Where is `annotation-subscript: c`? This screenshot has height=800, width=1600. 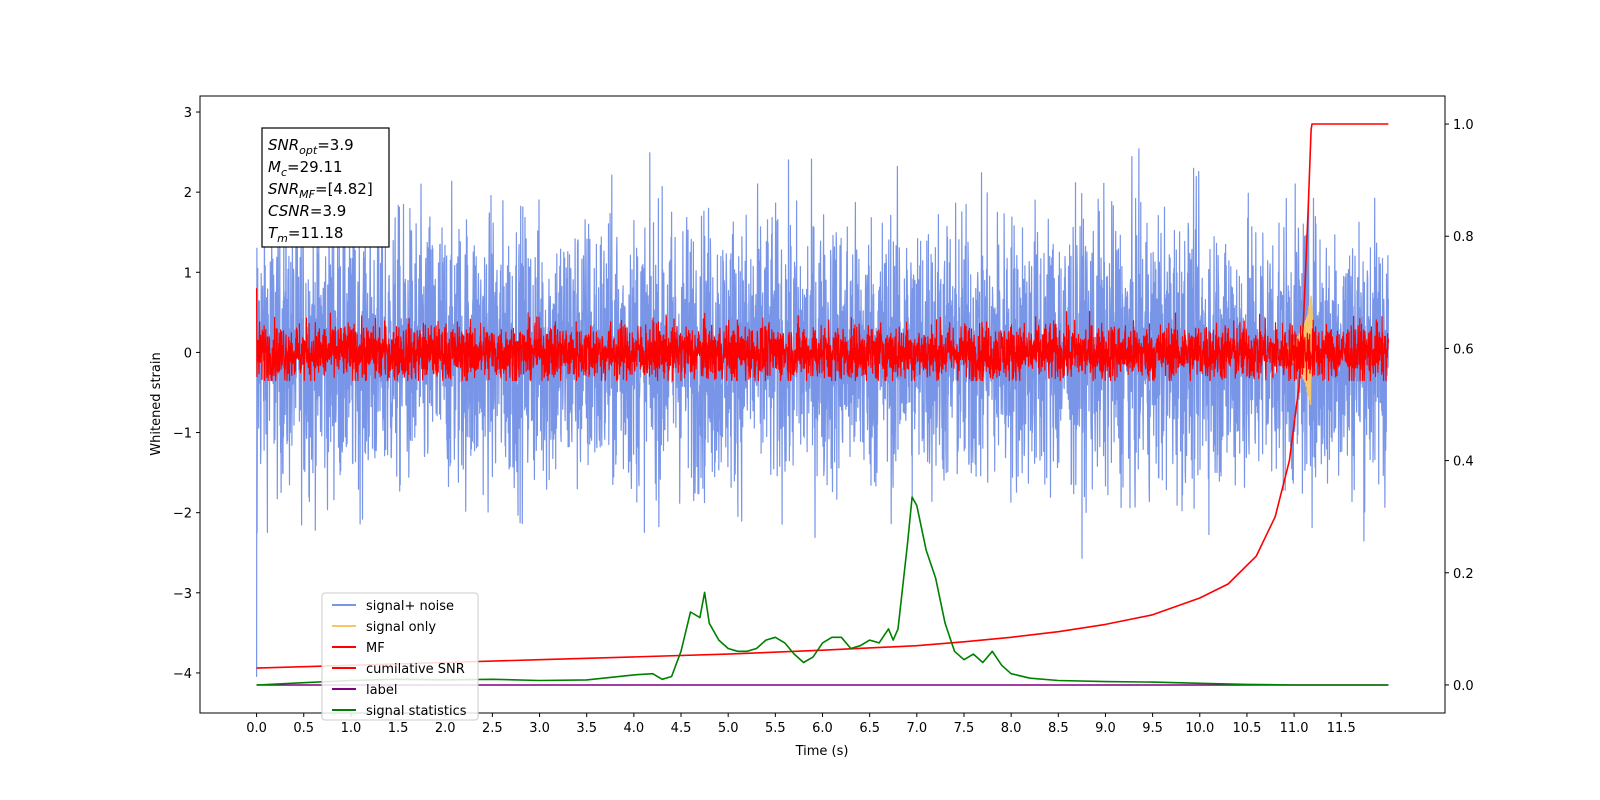
annotation-subscript: c is located at coordinates (284, 172).